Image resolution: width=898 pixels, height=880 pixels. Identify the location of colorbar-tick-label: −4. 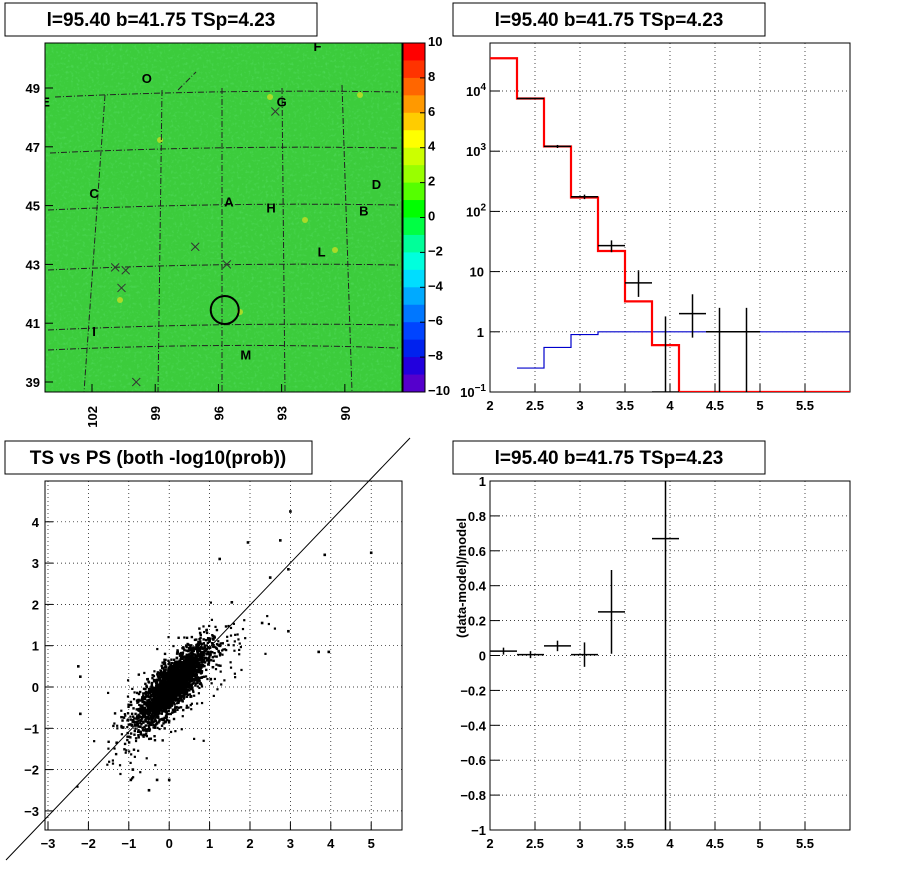
(436, 285).